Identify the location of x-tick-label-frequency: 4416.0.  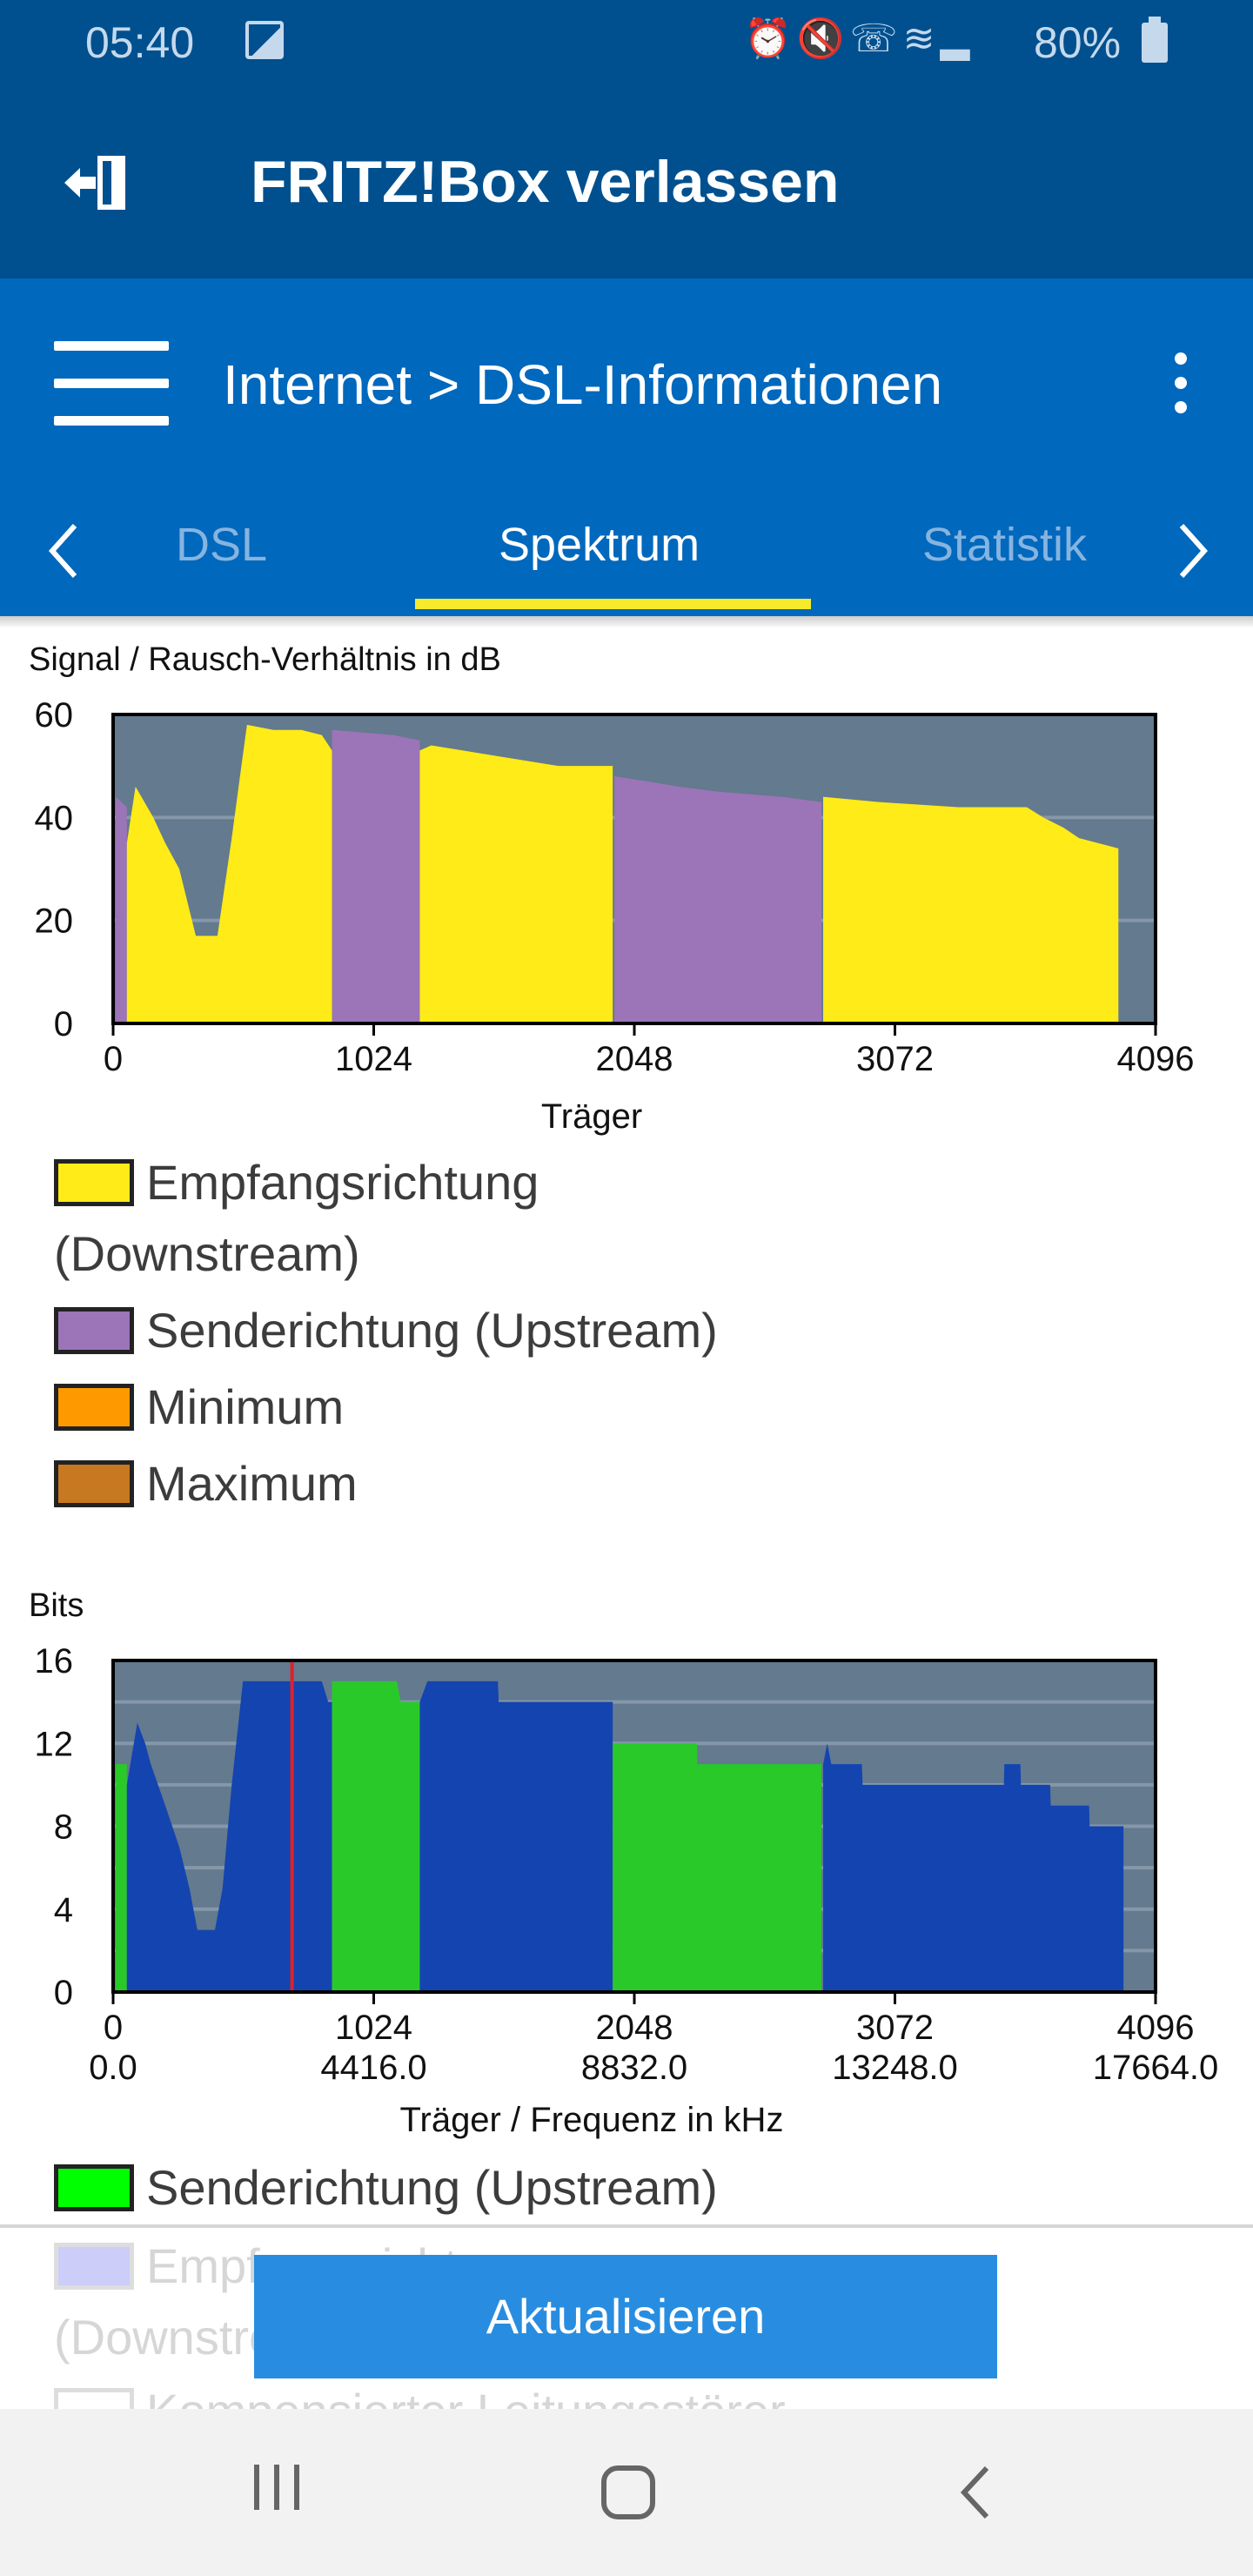
(373, 2068).